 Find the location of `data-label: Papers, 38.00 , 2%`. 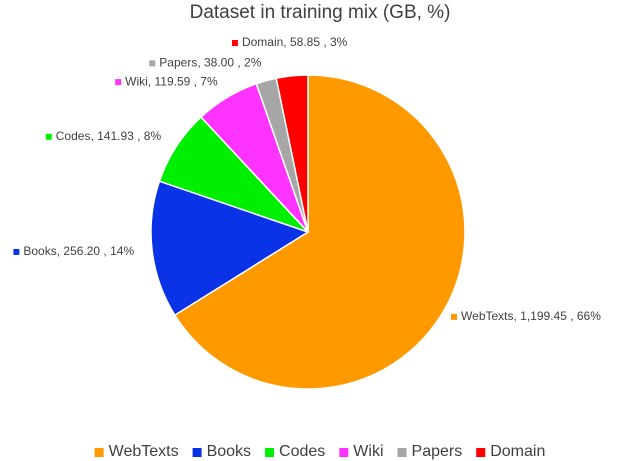

data-label: Papers, 38.00 , 2% is located at coordinates (210, 62).